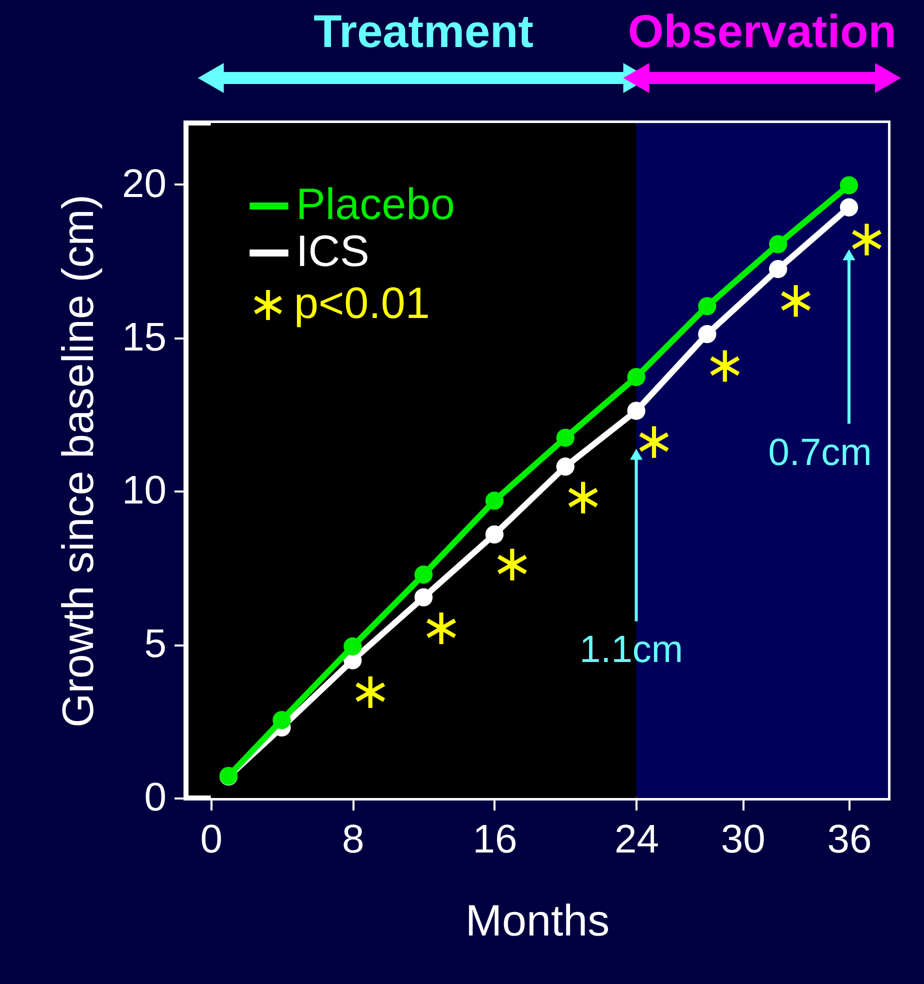 The width and height of the screenshot is (924, 984). What do you see at coordinates (424, 31) in the screenshot?
I see `band-label: Treatment` at bounding box center [424, 31].